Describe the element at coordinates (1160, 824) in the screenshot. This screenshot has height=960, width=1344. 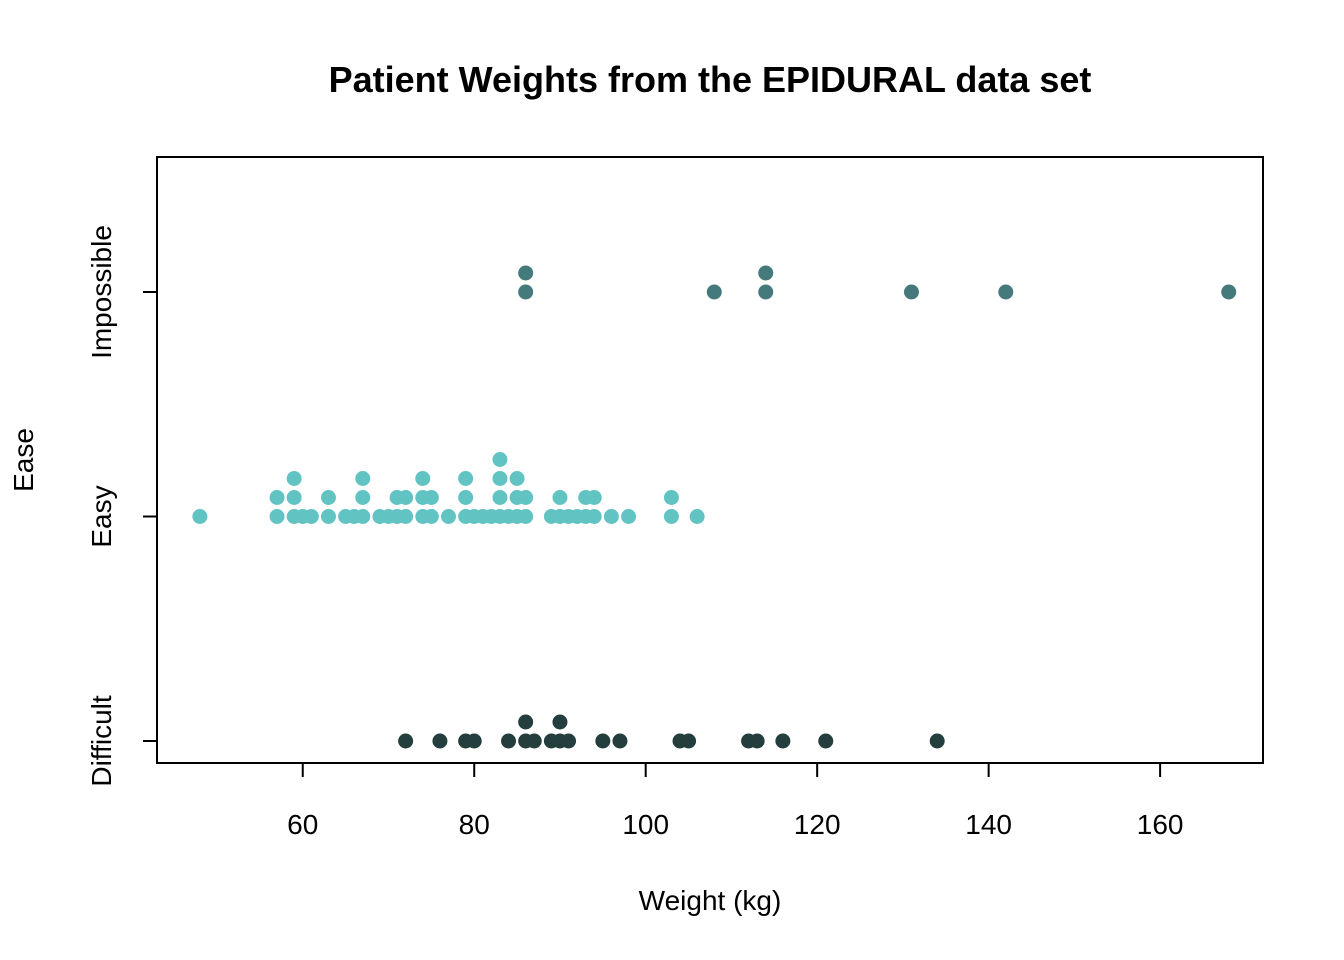
I see `x-tick-label: 160` at that location.